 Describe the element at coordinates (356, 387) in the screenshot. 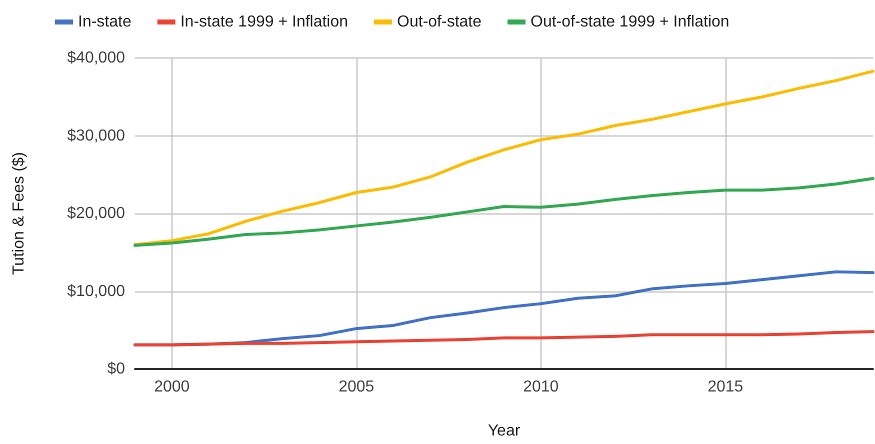

I see `x-tick-label: 2005` at that location.